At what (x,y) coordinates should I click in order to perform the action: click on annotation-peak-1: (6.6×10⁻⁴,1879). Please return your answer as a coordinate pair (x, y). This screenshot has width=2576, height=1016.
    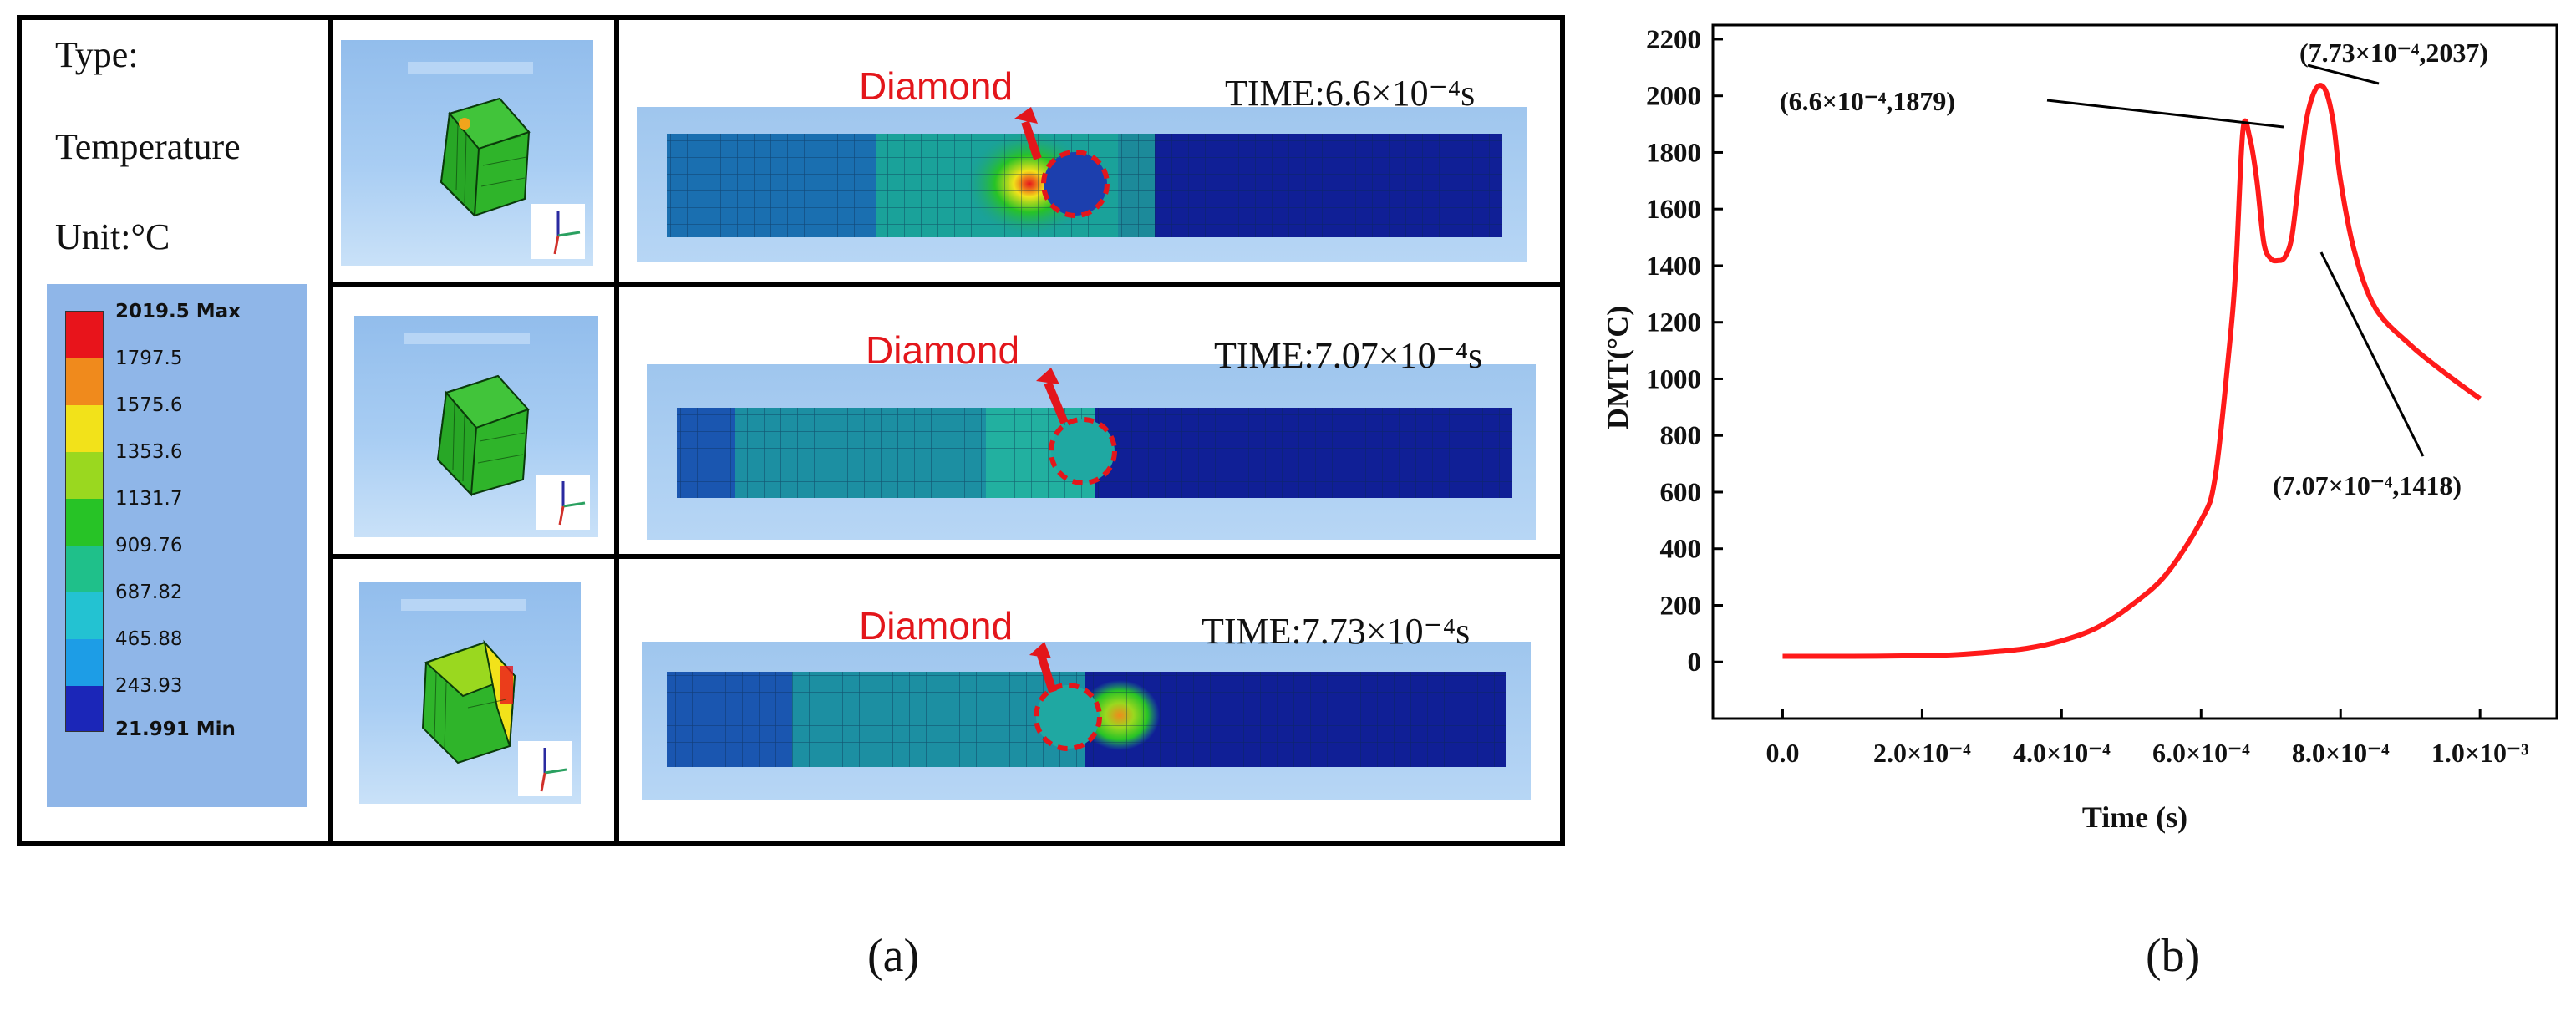
    Looking at the image, I should click on (1867, 101).